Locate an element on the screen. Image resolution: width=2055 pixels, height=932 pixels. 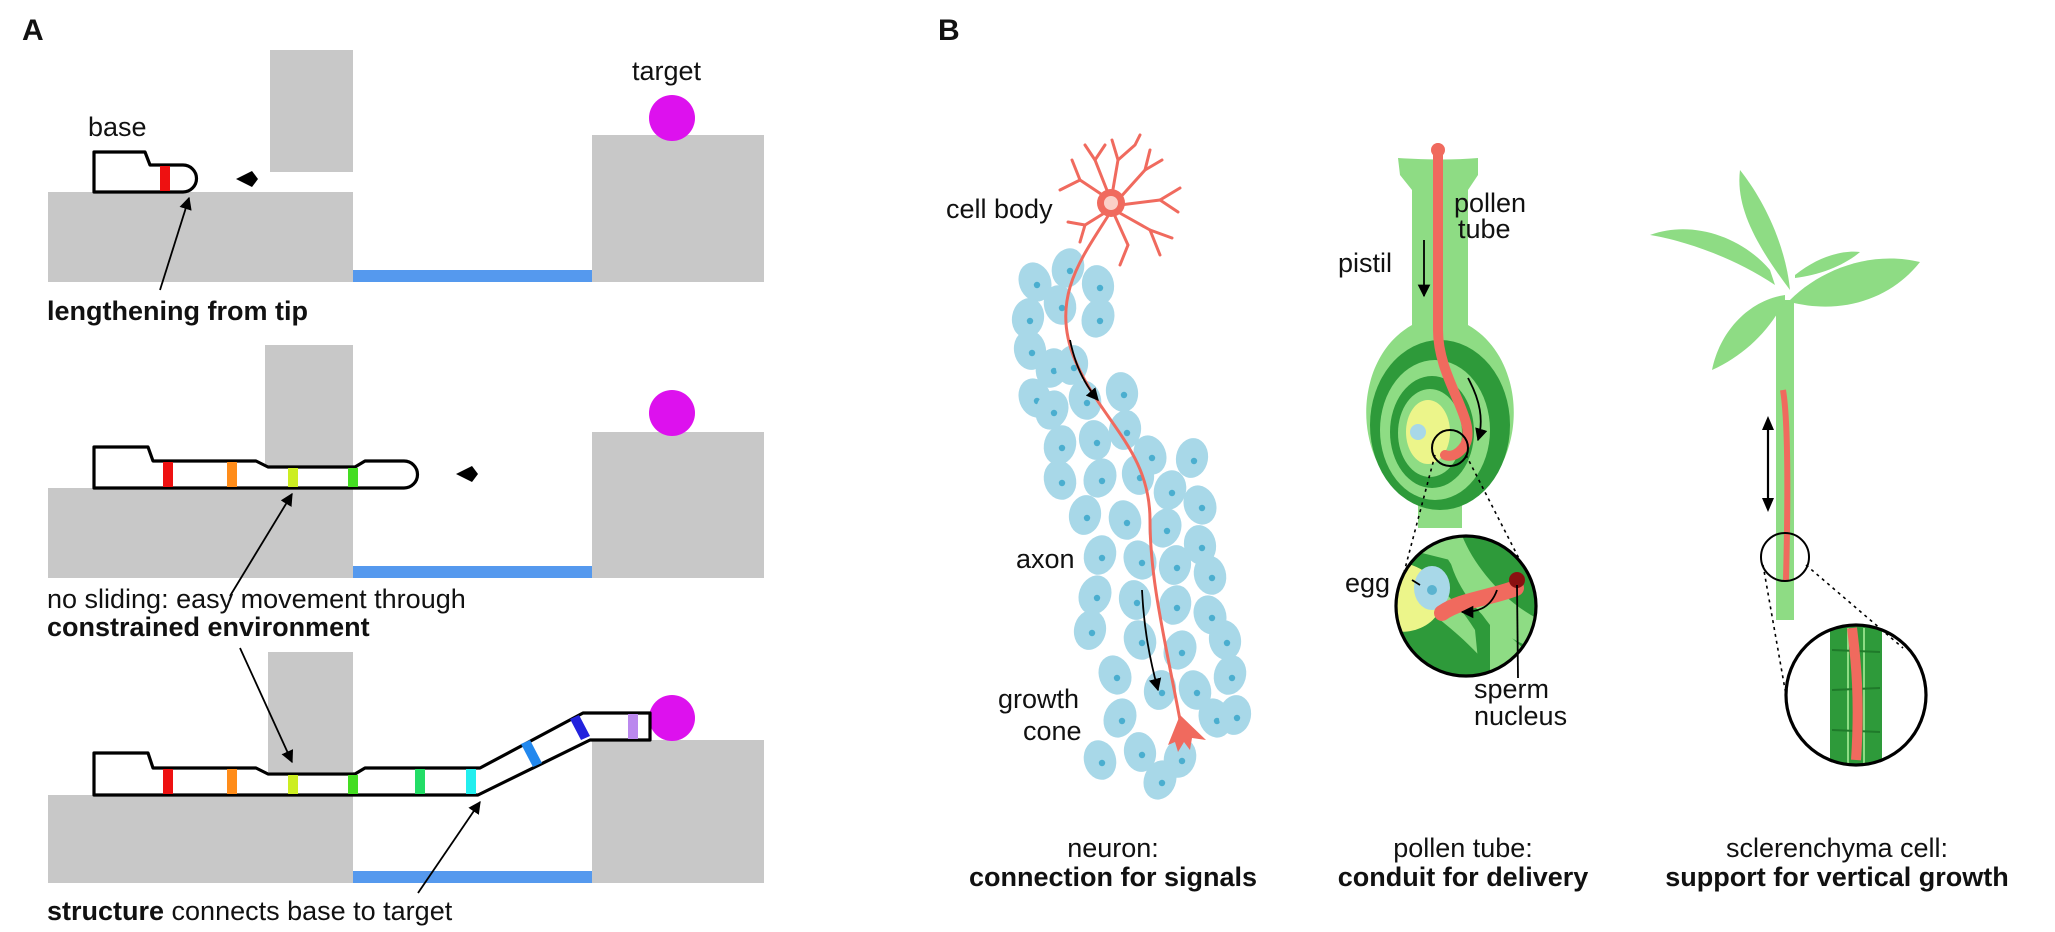
neuron-illustration: cell body axon growth cone is located at coordinates (1099, 466).